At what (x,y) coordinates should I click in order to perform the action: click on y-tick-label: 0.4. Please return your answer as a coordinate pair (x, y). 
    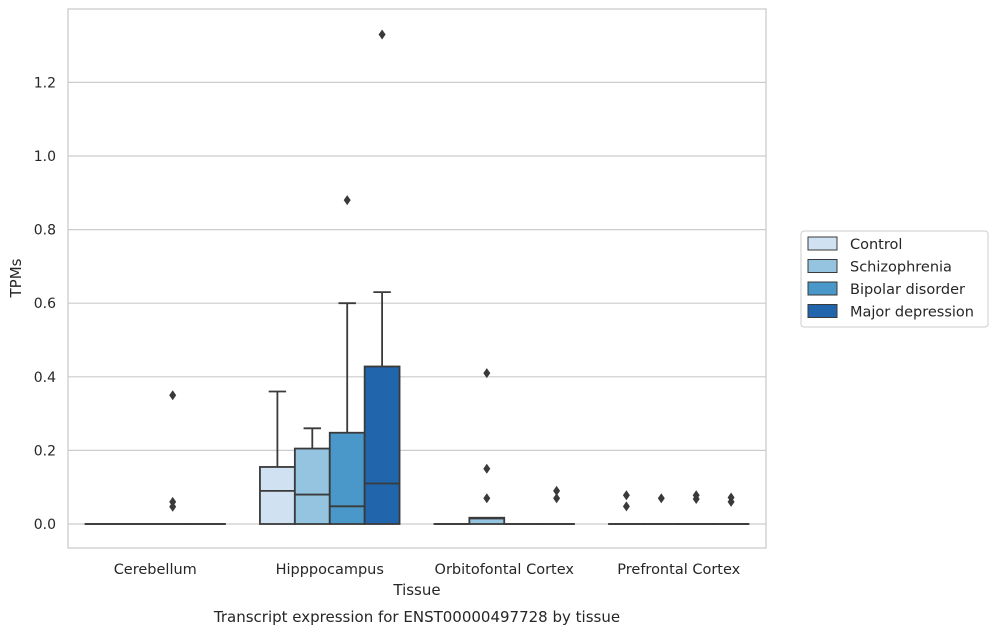
    Looking at the image, I should click on (45, 378).